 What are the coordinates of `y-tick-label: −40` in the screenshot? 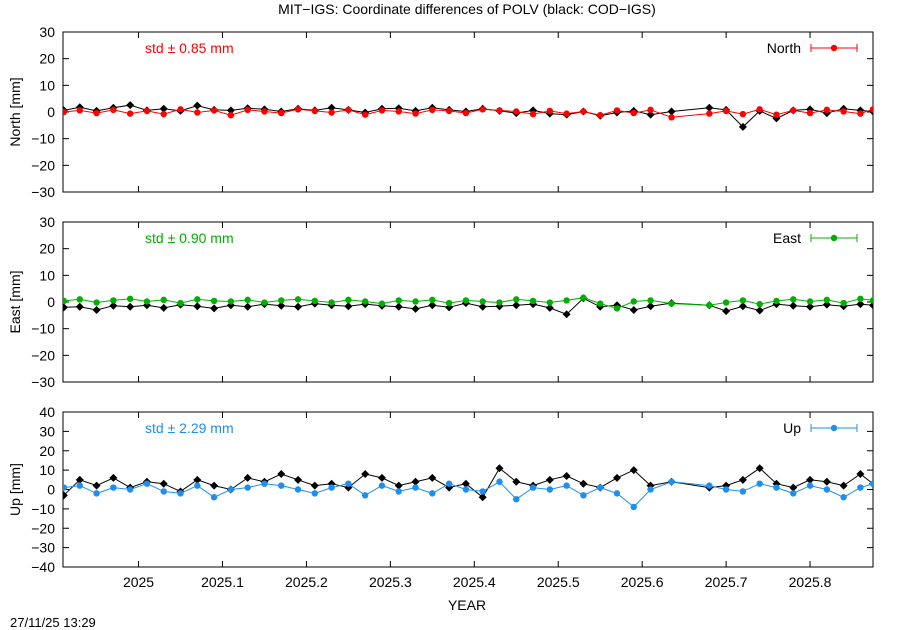 It's located at (43, 567).